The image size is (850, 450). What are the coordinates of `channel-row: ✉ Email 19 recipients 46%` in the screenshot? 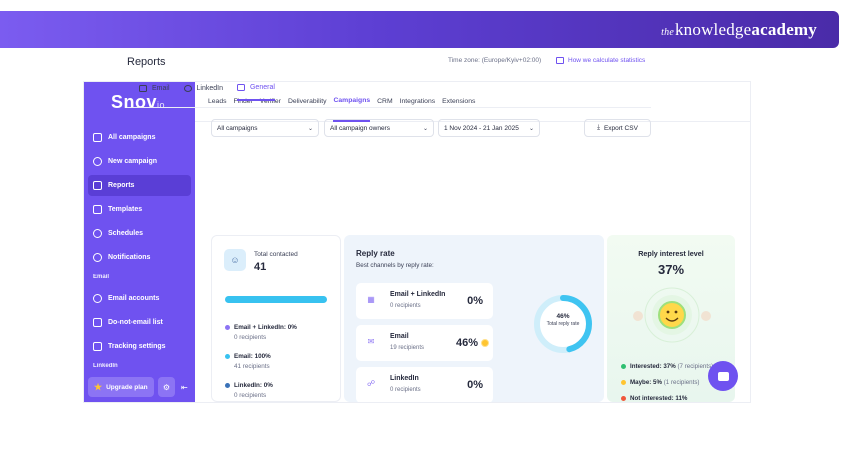 It's located at (424, 343).